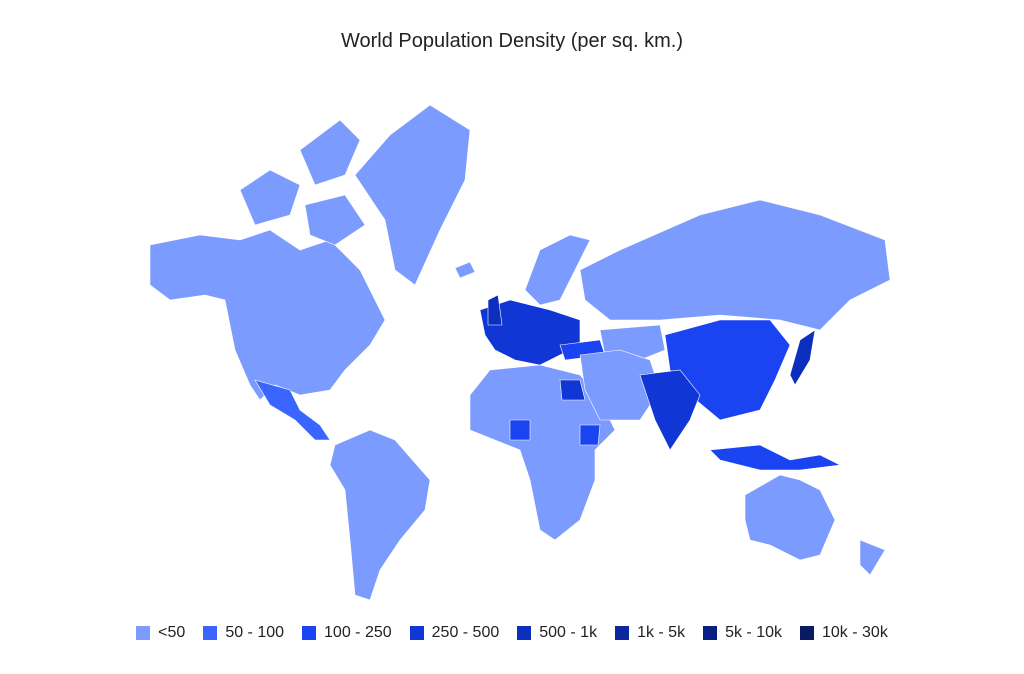 The height and width of the screenshot is (674, 1024). Describe the element at coordinates (572, 390) in the screenshot. I see `egypt` at that location.